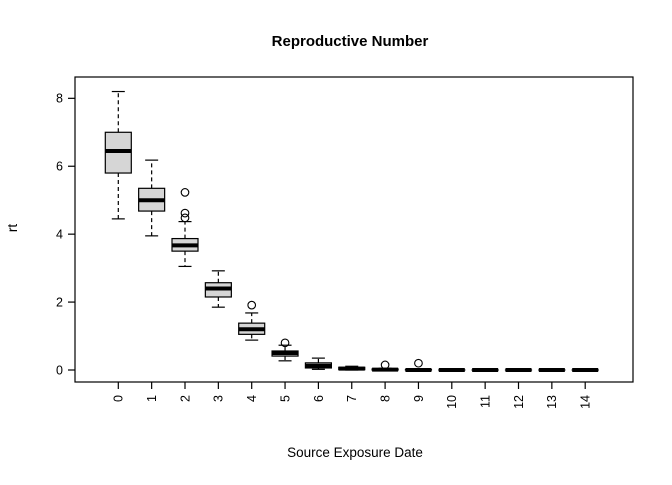  Describe the element at coordinates (586, 402) in the screenshot. I see `x-tick-label: 14` at that location.